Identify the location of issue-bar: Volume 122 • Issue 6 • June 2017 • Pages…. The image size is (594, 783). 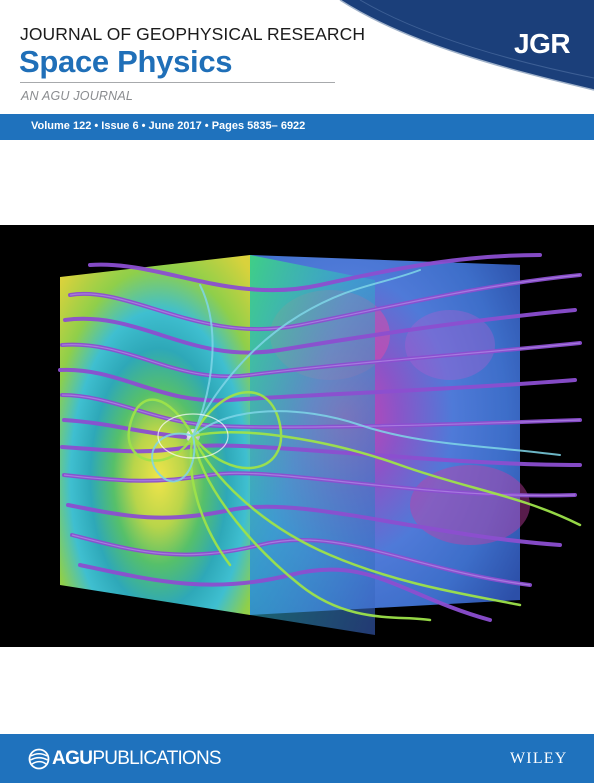
(297, 127).